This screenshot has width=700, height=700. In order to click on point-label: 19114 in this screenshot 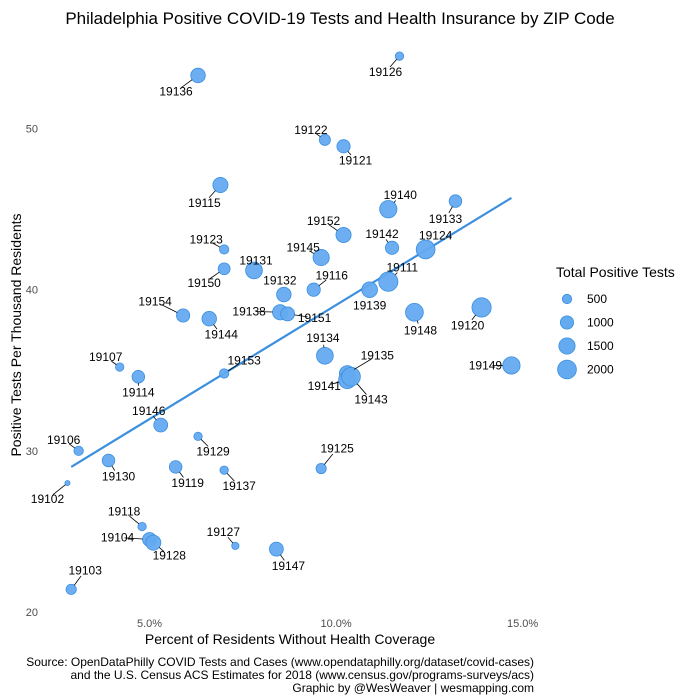, I will do `click(138, 393)`.